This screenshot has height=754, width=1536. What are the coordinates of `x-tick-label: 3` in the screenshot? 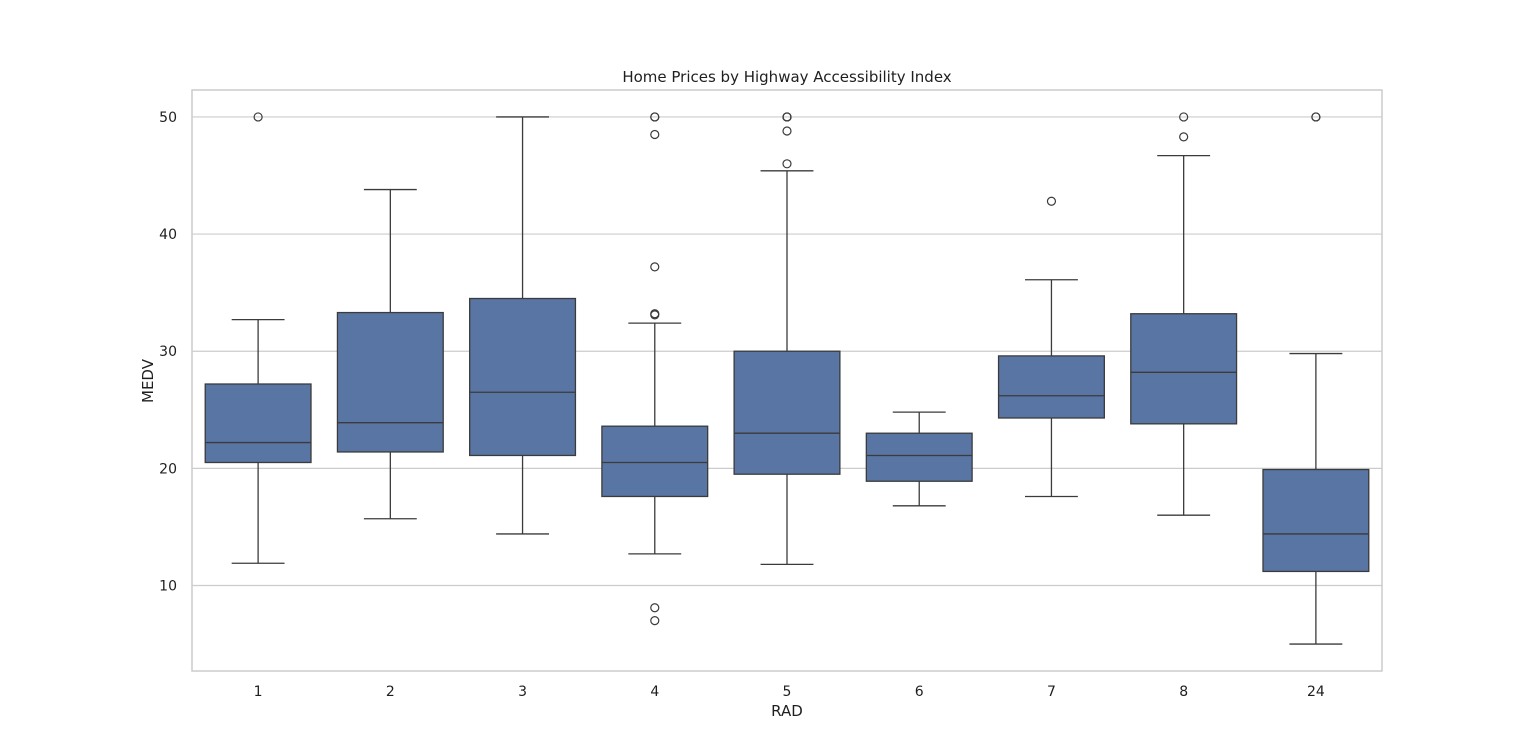 It's located at (522, 692).